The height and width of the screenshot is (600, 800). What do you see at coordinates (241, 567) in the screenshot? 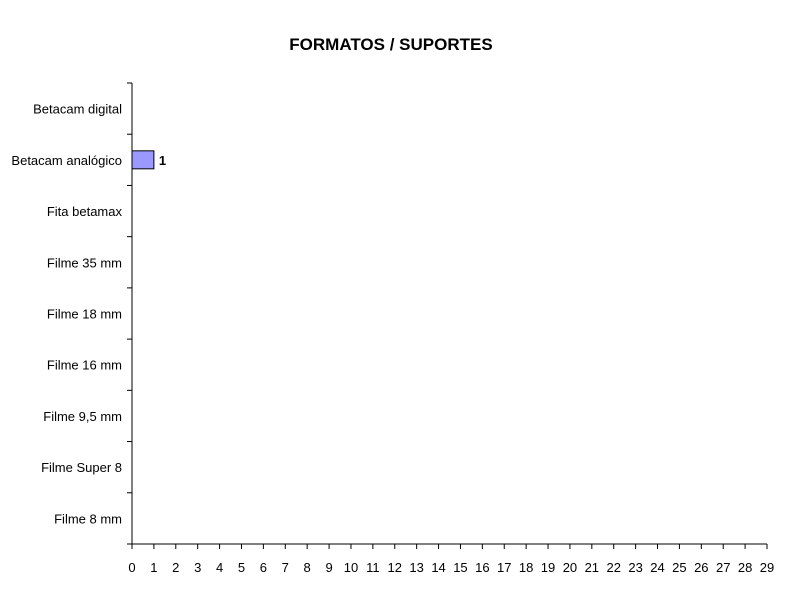
I see `x-tick-label: 5` at bounding box center [241, 567].